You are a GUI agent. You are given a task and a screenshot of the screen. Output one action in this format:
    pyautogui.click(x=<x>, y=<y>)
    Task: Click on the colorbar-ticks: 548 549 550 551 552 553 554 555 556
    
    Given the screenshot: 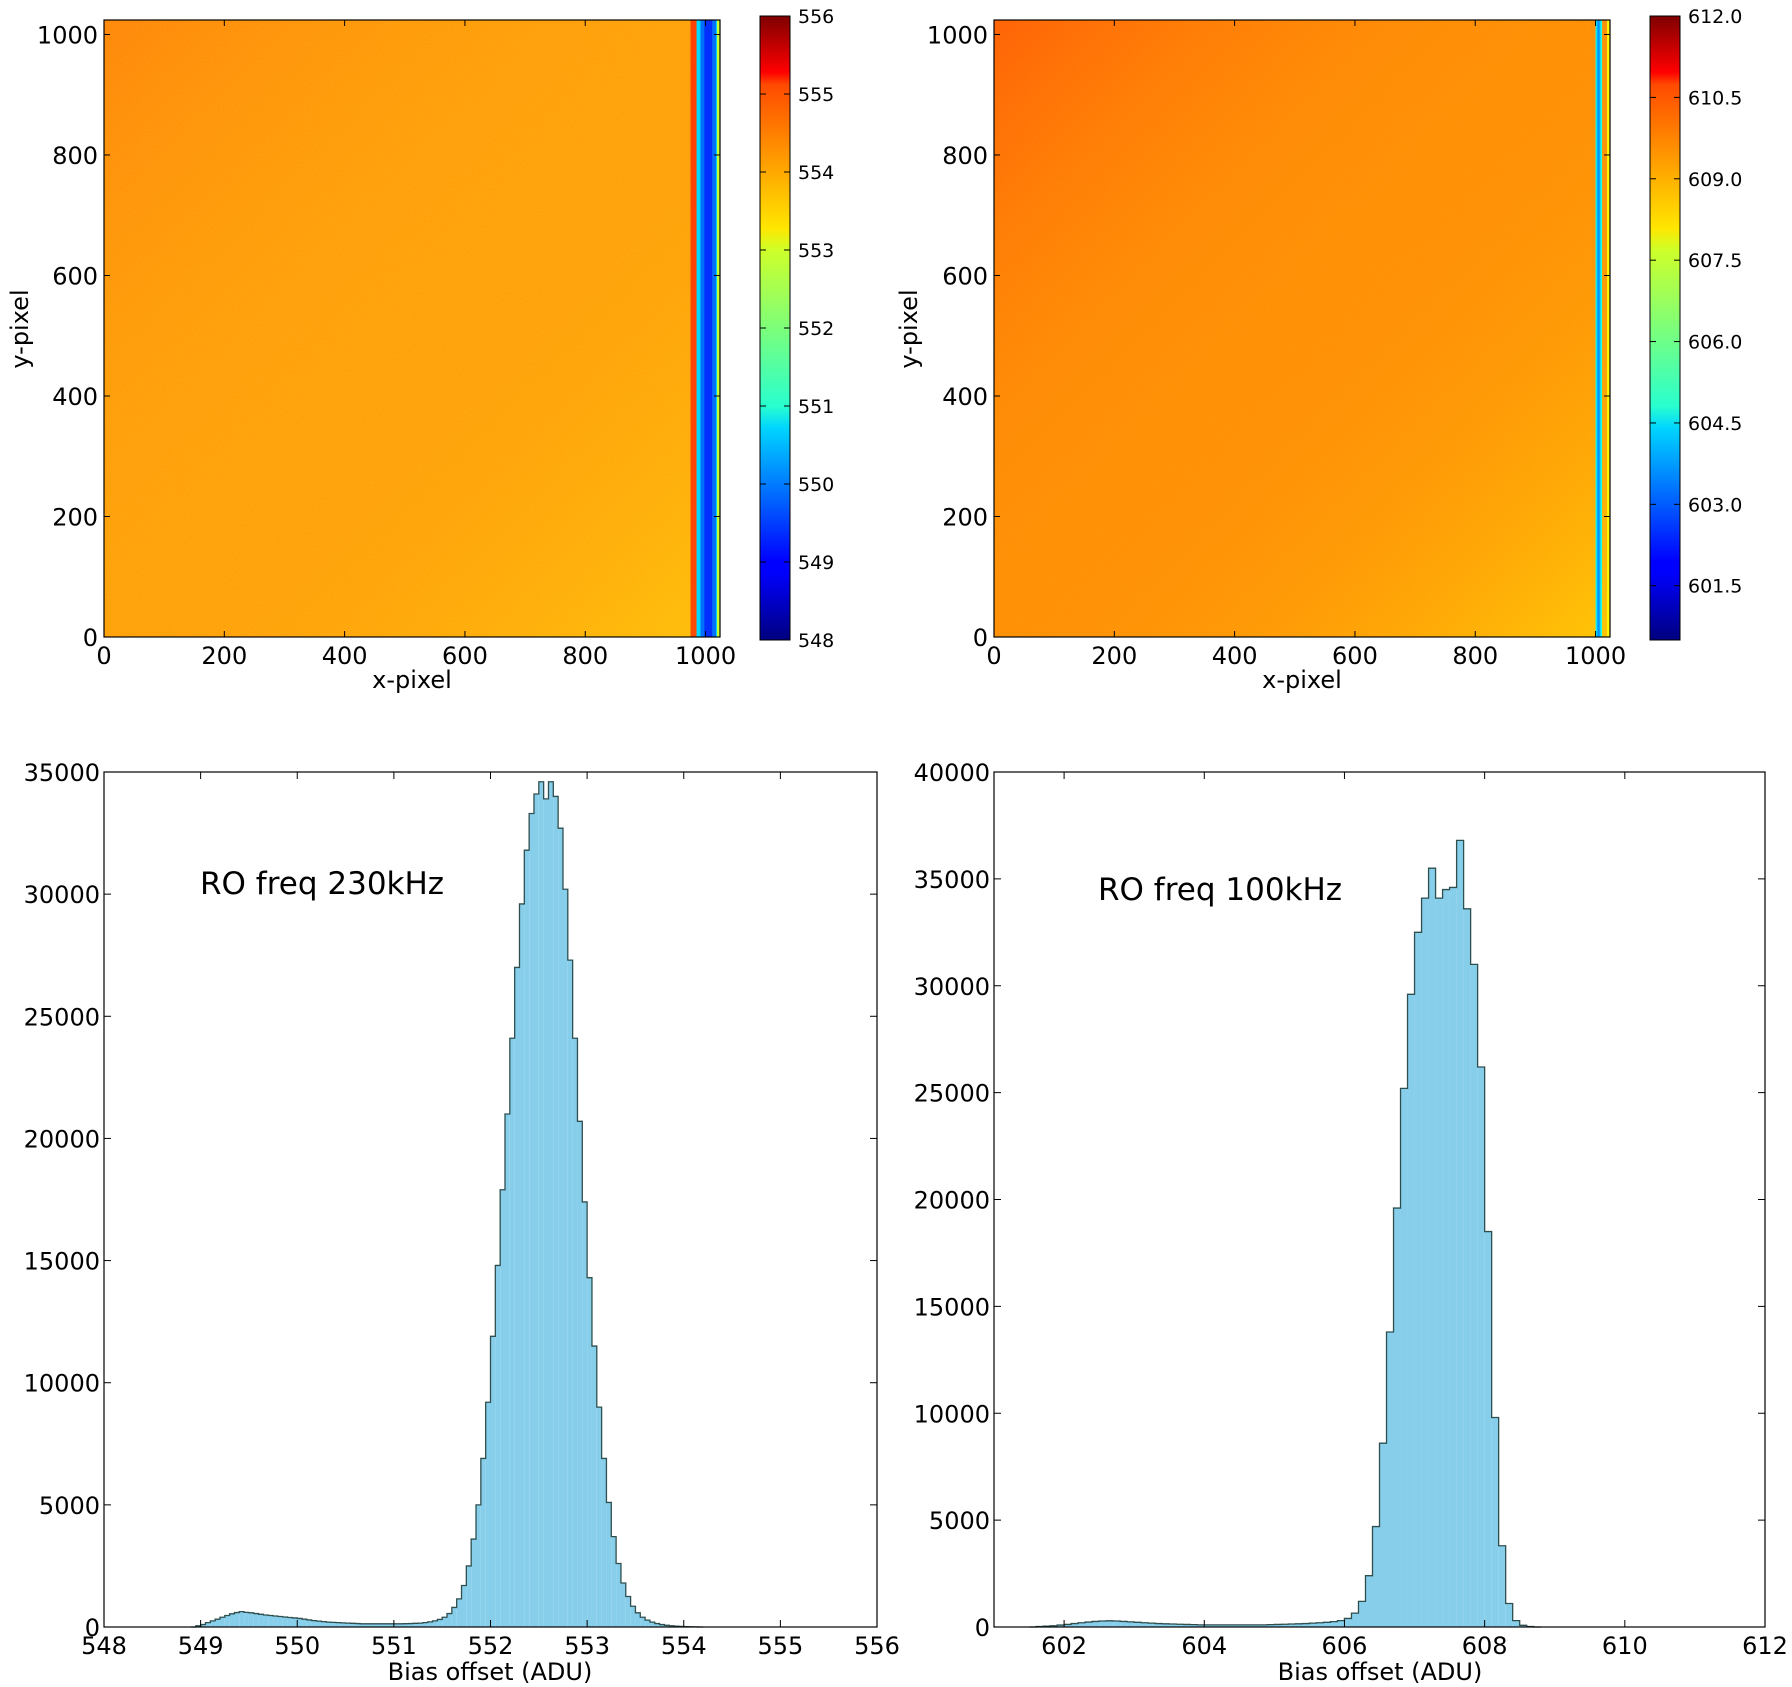 What is the action you would take?
    pyautogui.click(x=797, y=329)
    